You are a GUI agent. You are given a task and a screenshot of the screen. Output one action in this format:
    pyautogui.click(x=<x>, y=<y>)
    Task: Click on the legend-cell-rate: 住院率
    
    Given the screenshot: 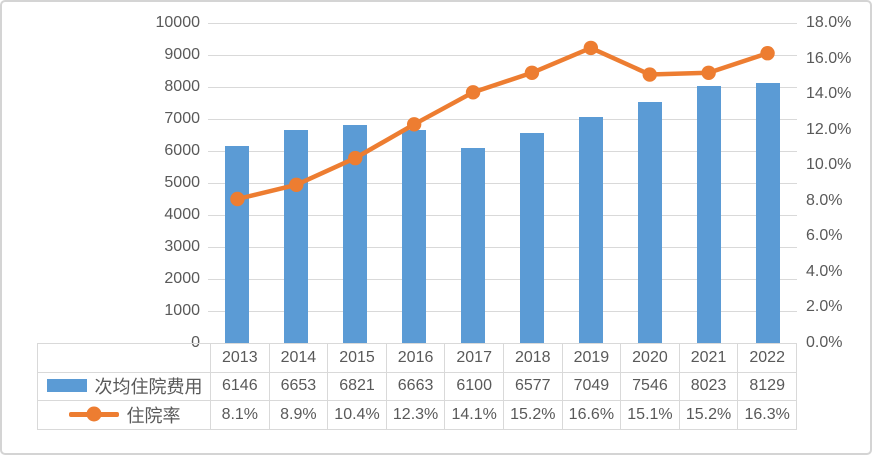 What is the action you would take?
    pyautogui.click(x=124, y=415)
    